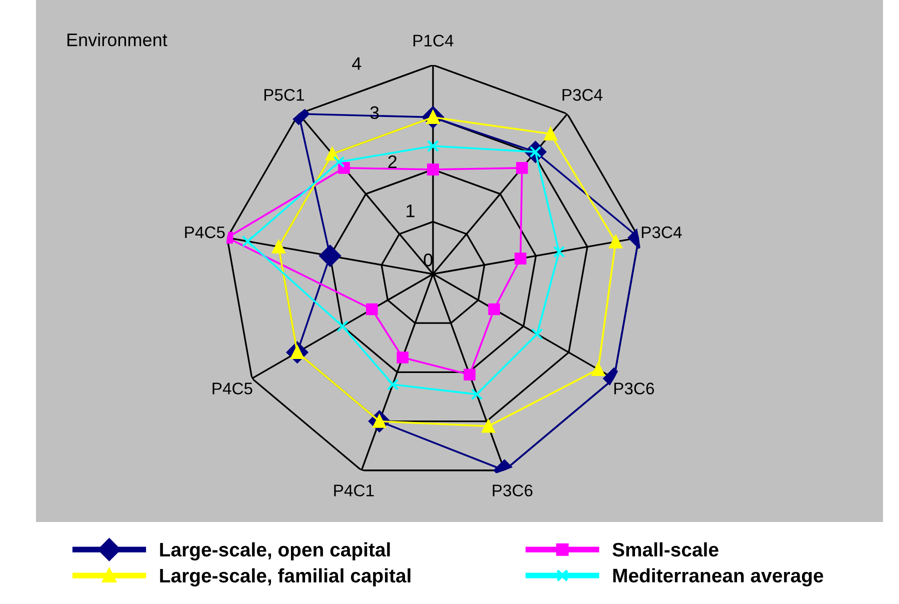 The image size is (899, 604). What do you see at coordinates (284, 95) in the screenshot?
I see `spoke-label: P5C1` at bounding box center [284, 95].